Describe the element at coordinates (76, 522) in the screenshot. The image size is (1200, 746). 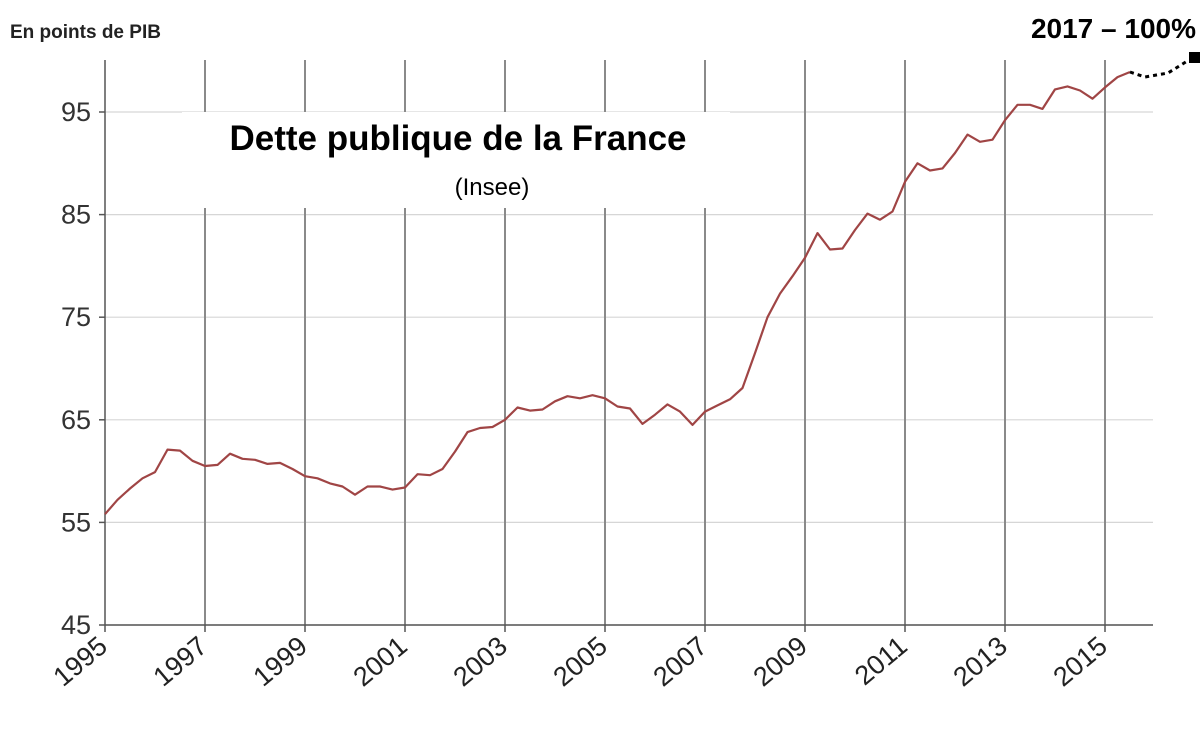
I see `y-tick-label: 55` at that location.